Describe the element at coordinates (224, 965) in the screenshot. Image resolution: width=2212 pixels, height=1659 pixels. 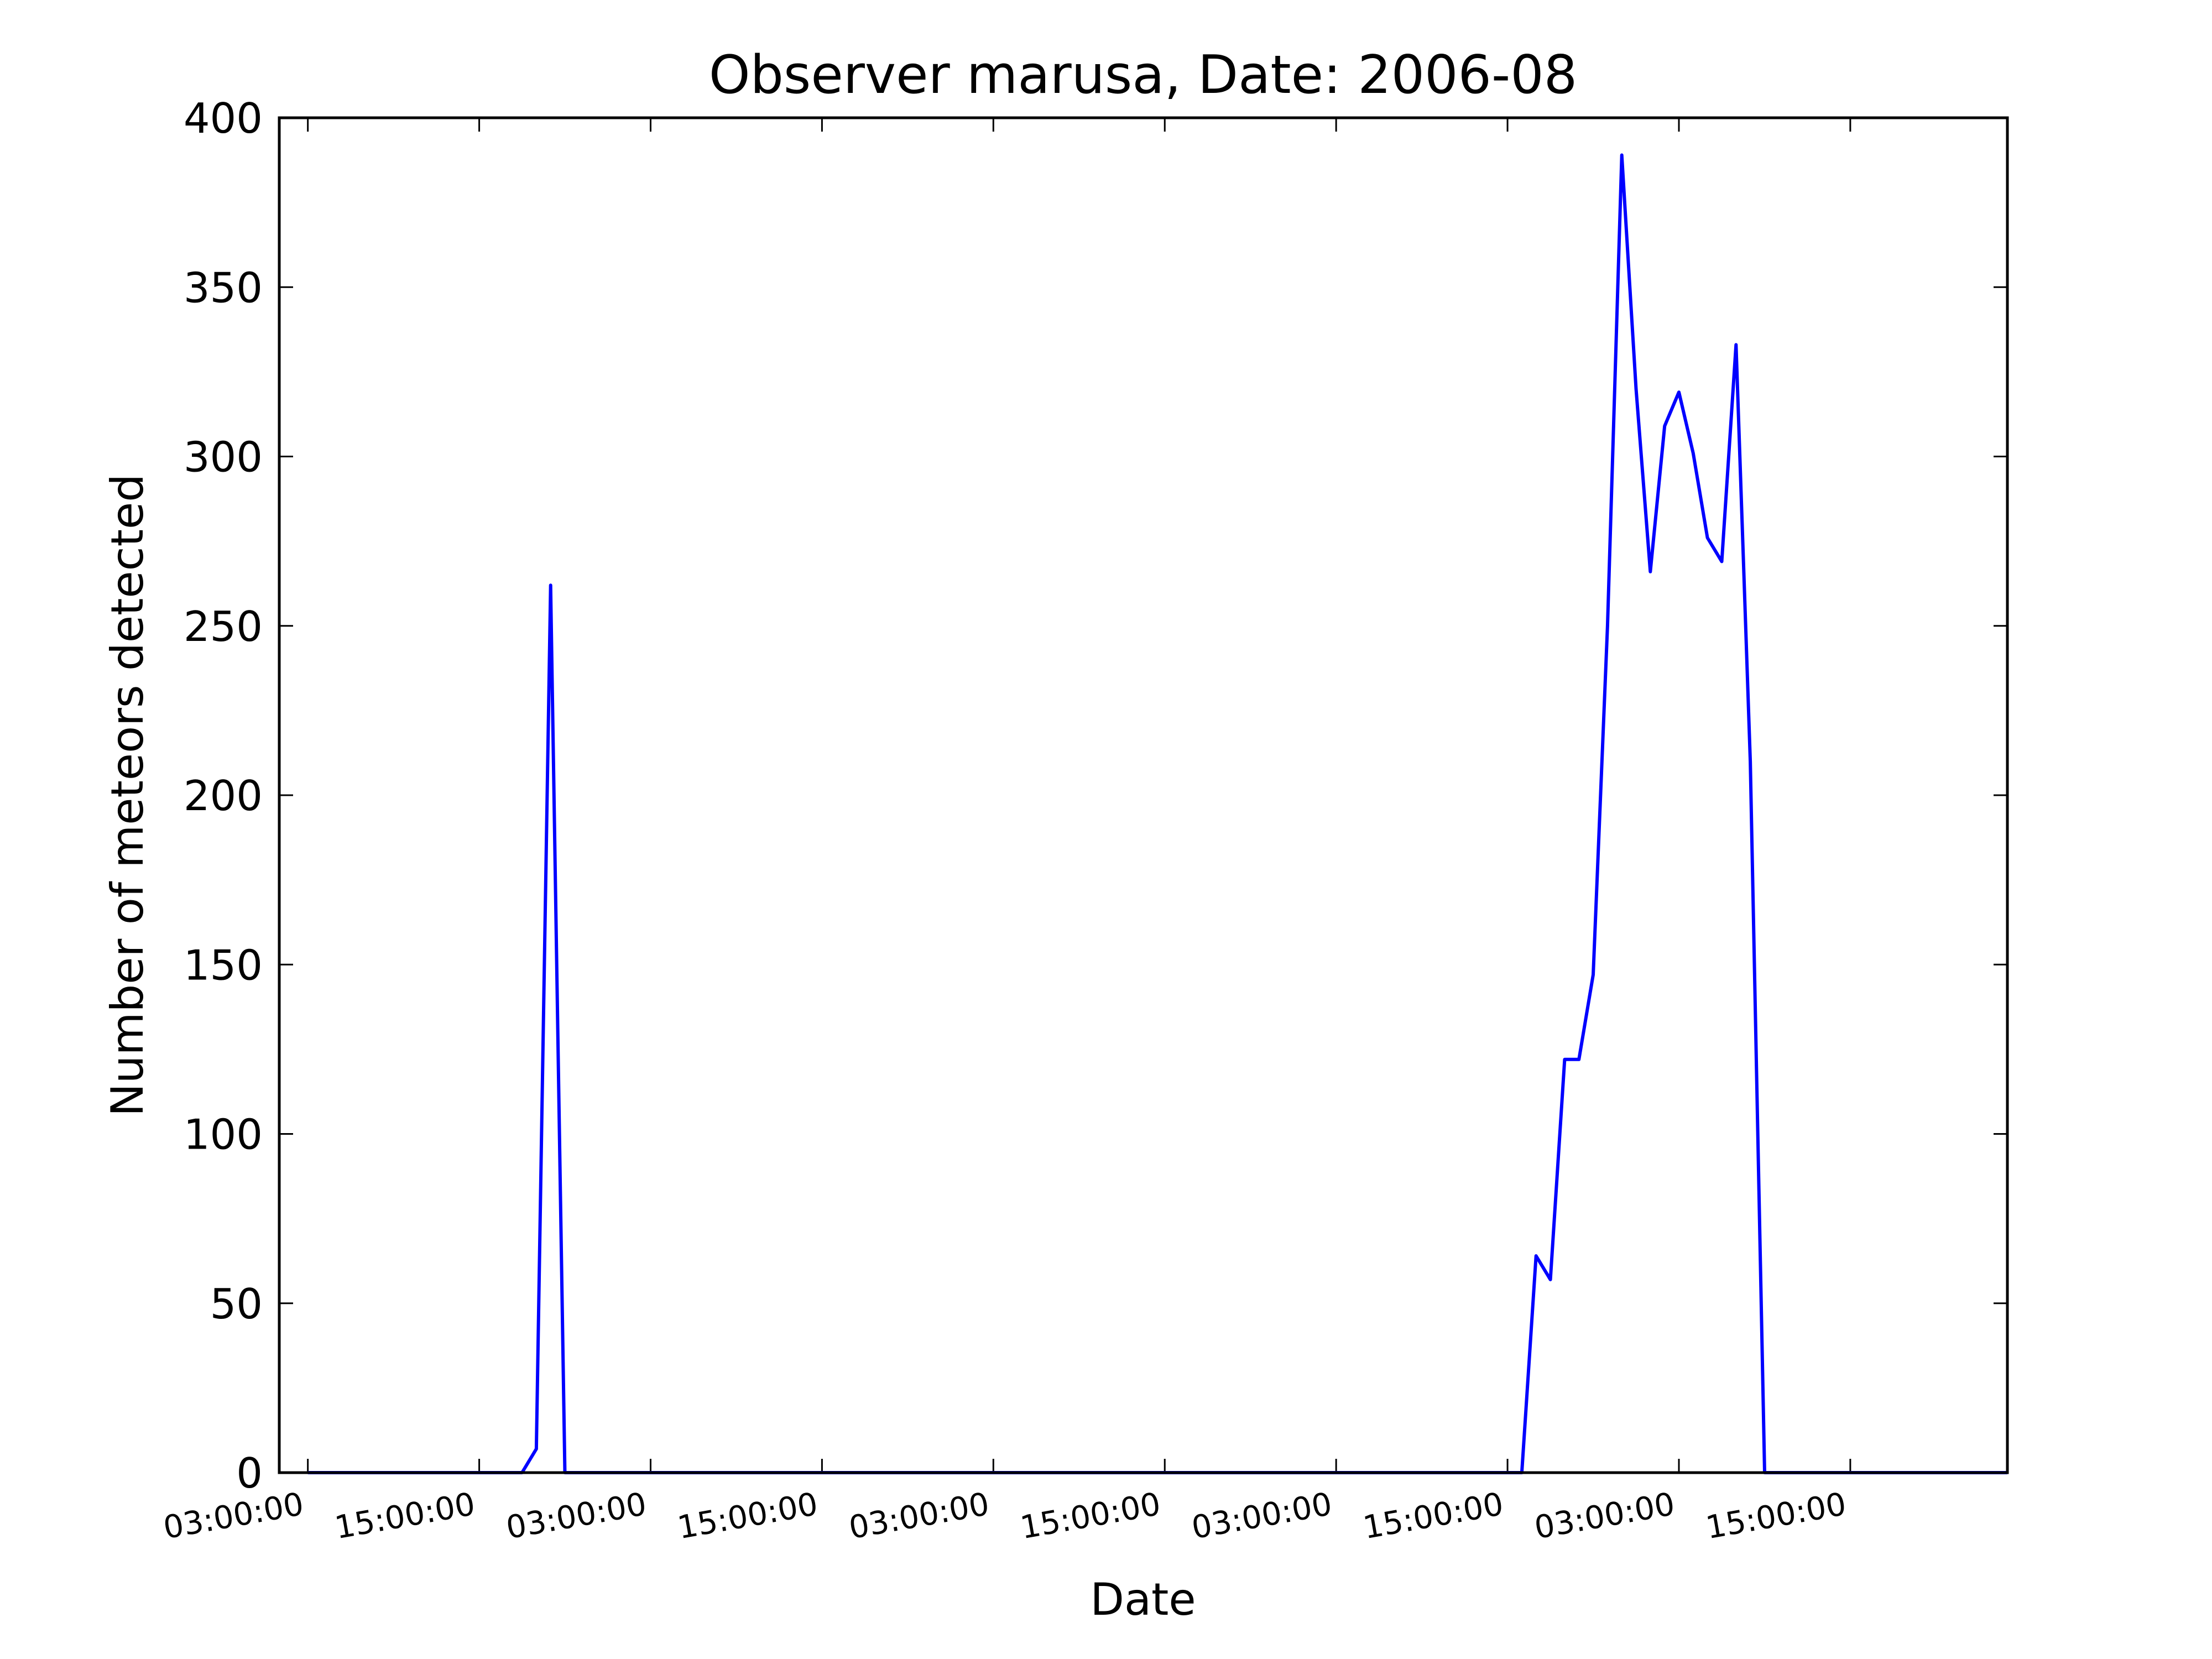
I see `y-tick-label: 150` at that location.